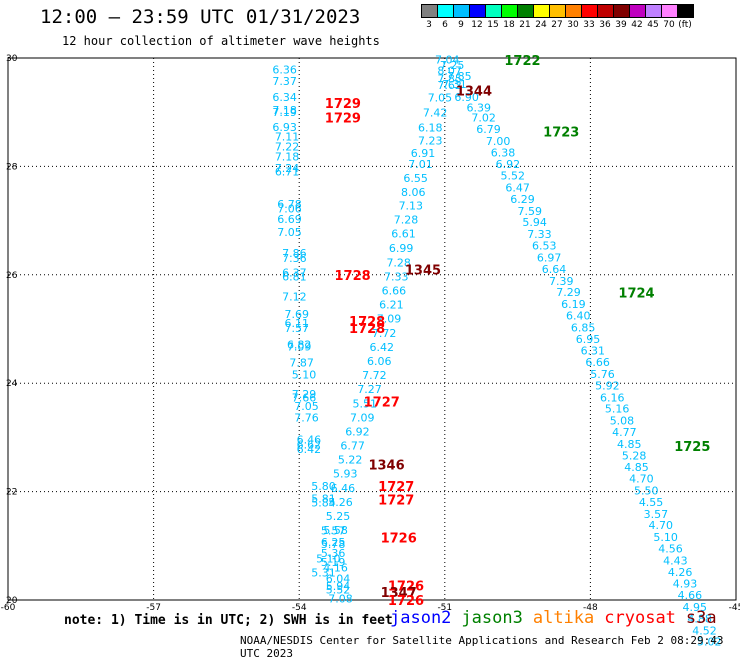 Image resolution: width=740 pixels, height=660 pixels. I want to click on swh-value: 7.18, so click(287, 157).